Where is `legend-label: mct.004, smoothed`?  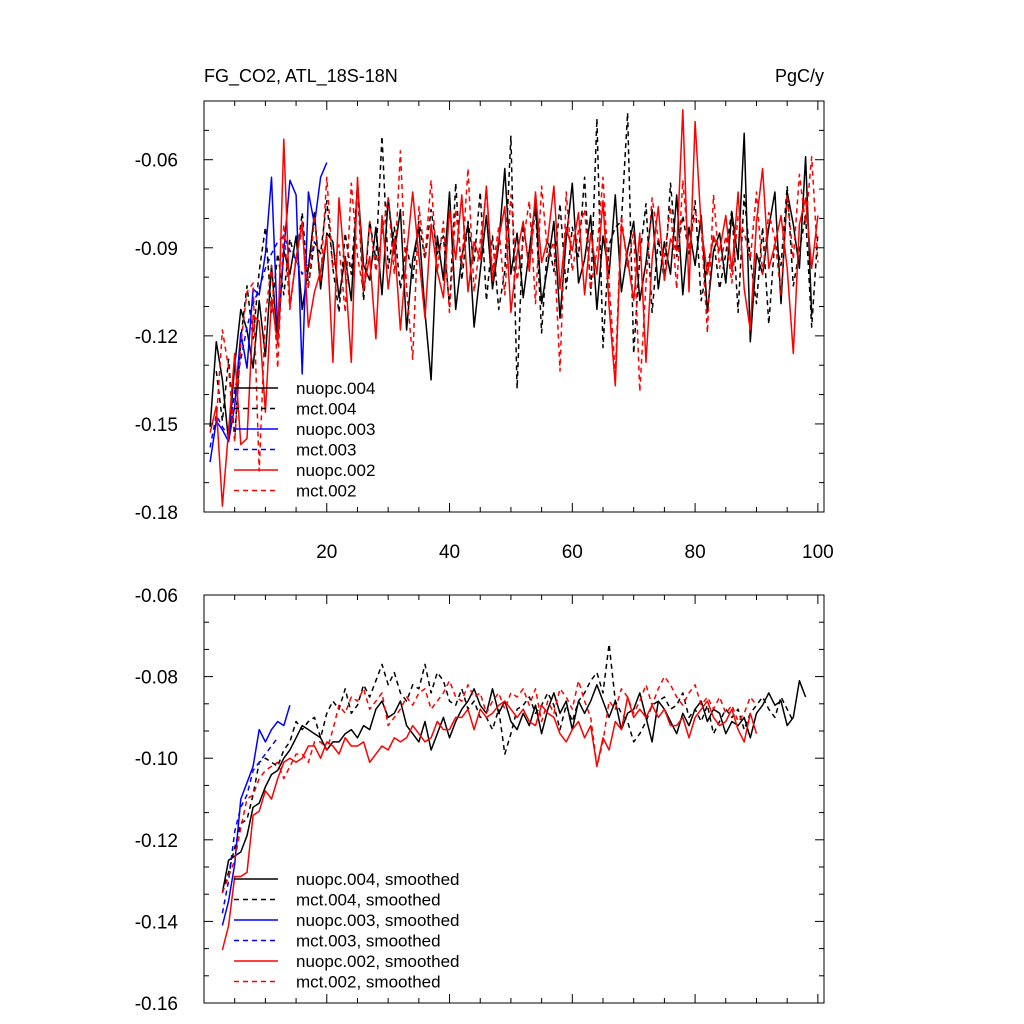 legend-label: mct.004, smoothed is located at coordinates (368, 900).